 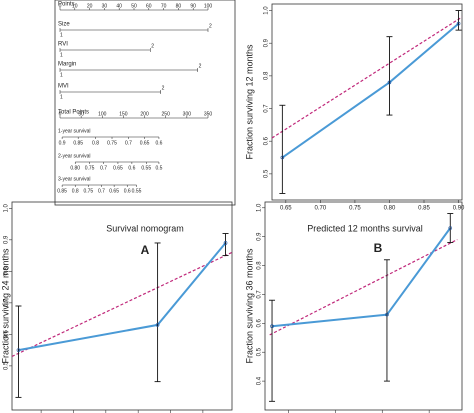 What do you see at coordinates (149, 6) in the screenshot?
I see `tick-label: 60` at bounding box center [149, 6].